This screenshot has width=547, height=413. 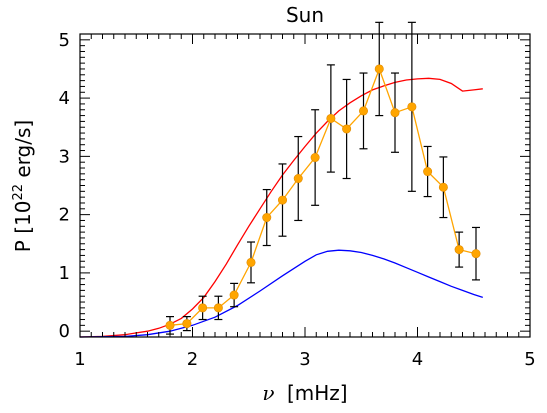 I want to click on y-axis-label-exponent: 22, so click(x=18, y=192).